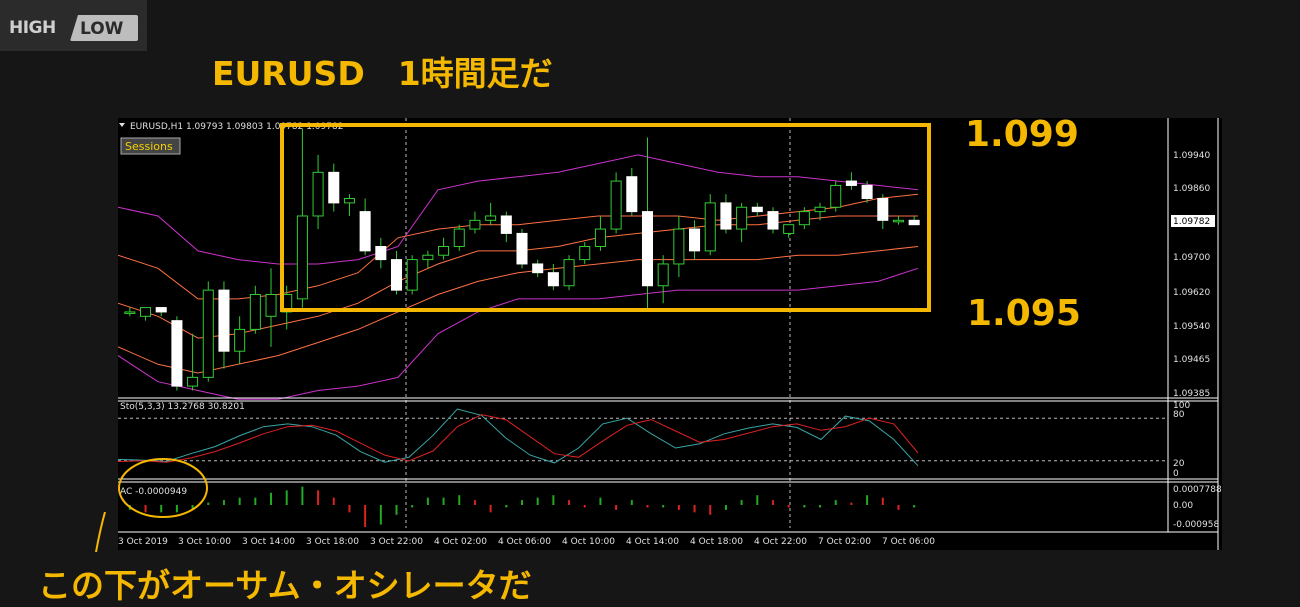  I want to click on logo-low-badge: LOW, so click(104, 28).